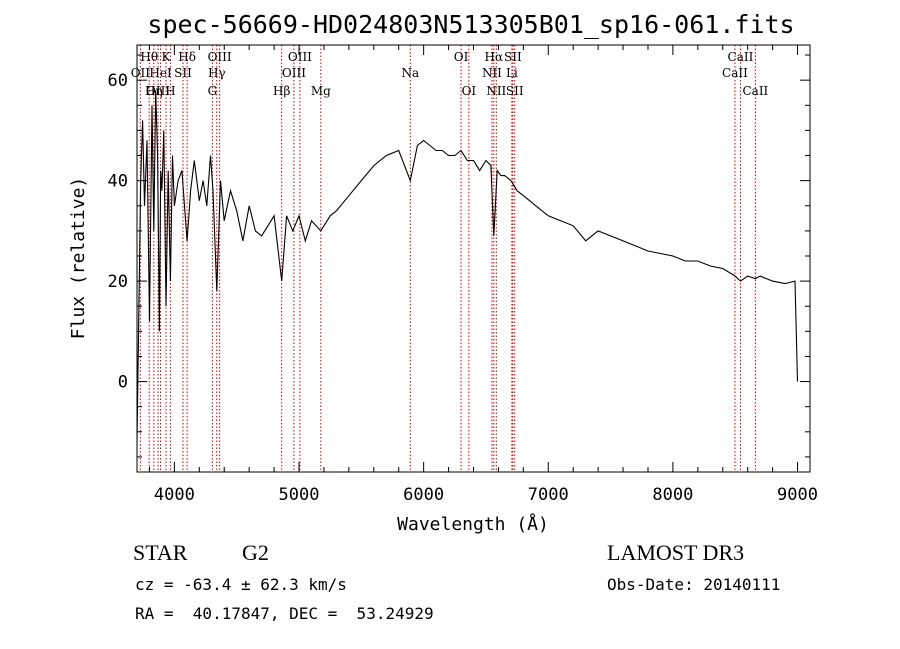  What do you see at coordinates (149, 57) in the screenshot?
I see `marker-label-hθ: Hθ` at bounding box center [149, 57].